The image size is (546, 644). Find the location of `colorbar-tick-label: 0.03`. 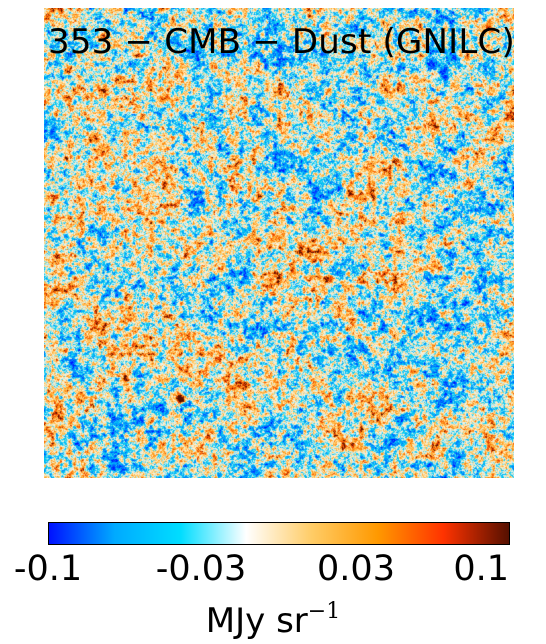

colorbar-tick-label: 0.03 is located at coordinates (356, 569).